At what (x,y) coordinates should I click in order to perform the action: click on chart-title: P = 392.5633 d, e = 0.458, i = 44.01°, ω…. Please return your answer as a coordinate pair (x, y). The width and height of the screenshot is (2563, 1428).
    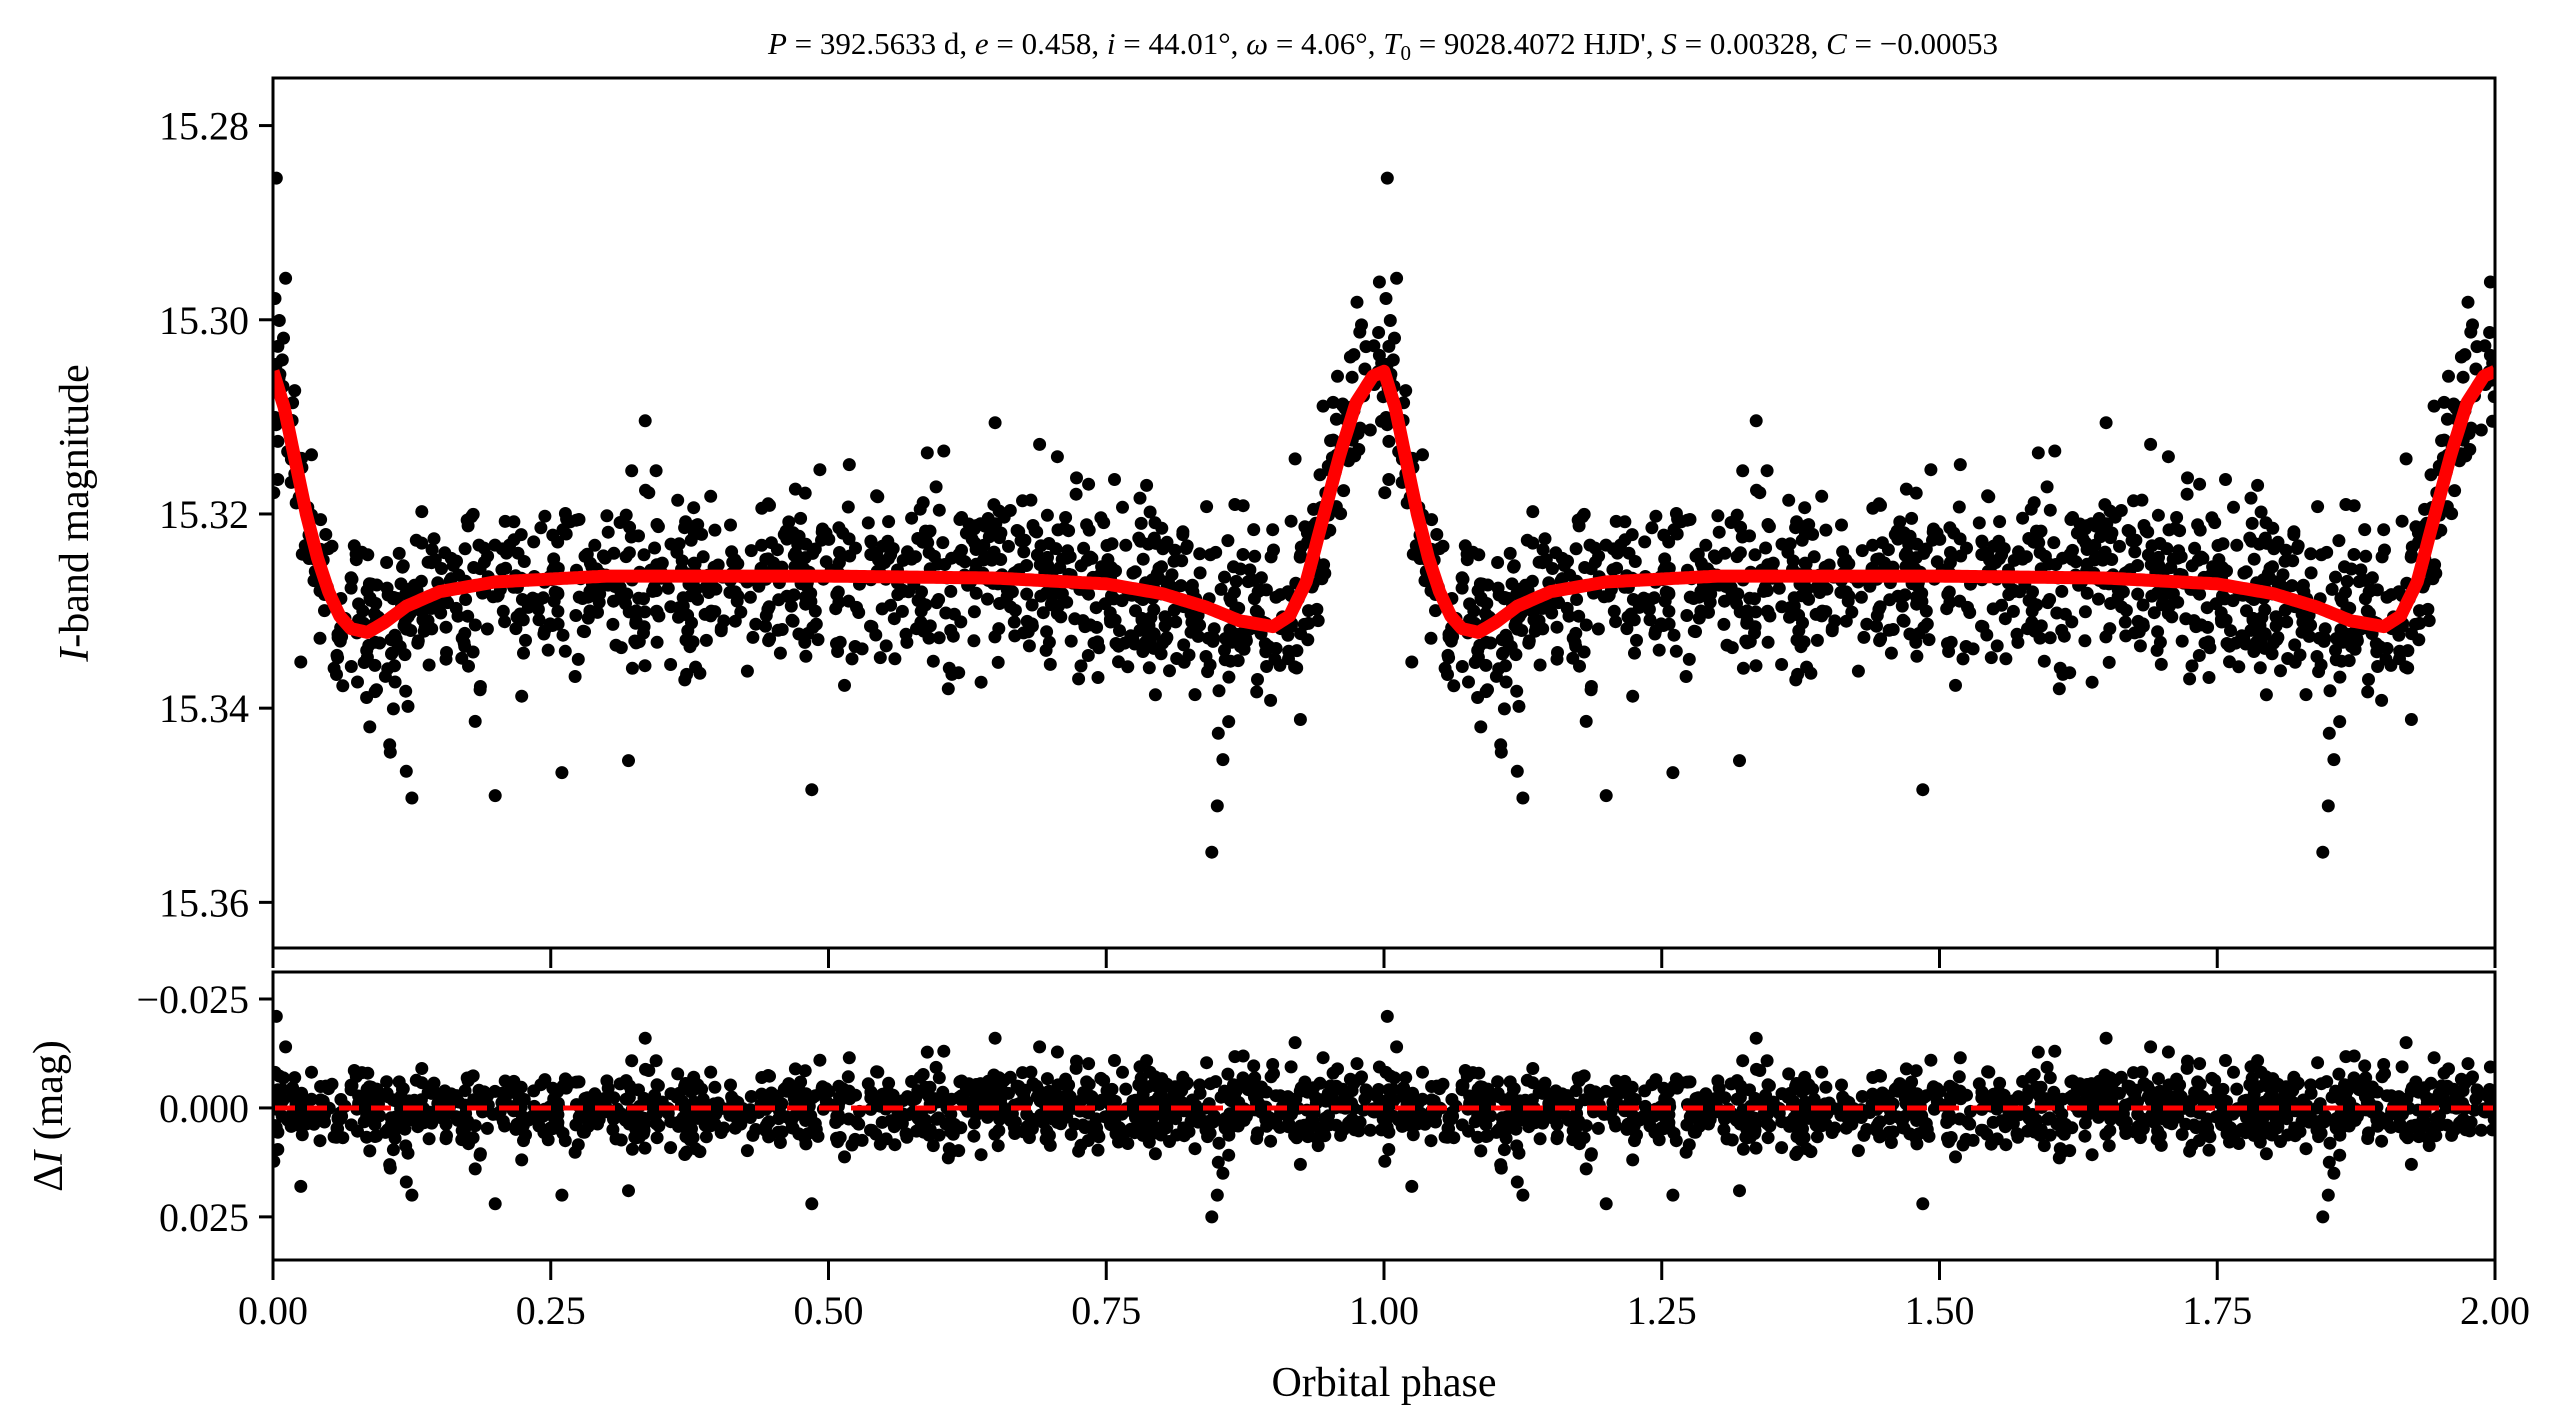
    Looking at the image, I should click on (1382, 45).